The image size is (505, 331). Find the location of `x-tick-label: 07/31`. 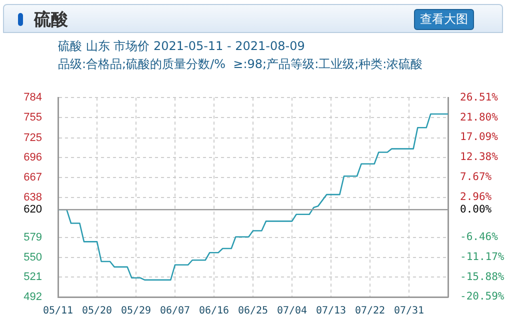

x-tick-label: 07/31 is located at coordinates (409, 311).